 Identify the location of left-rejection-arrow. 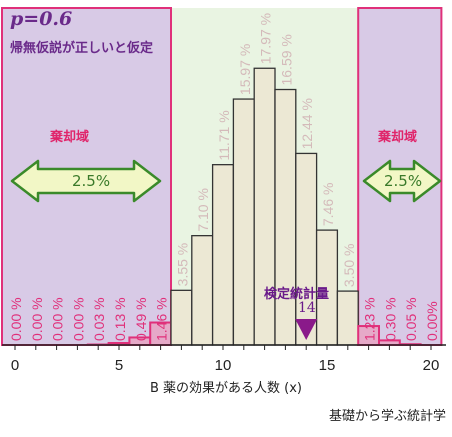
(86, 181).